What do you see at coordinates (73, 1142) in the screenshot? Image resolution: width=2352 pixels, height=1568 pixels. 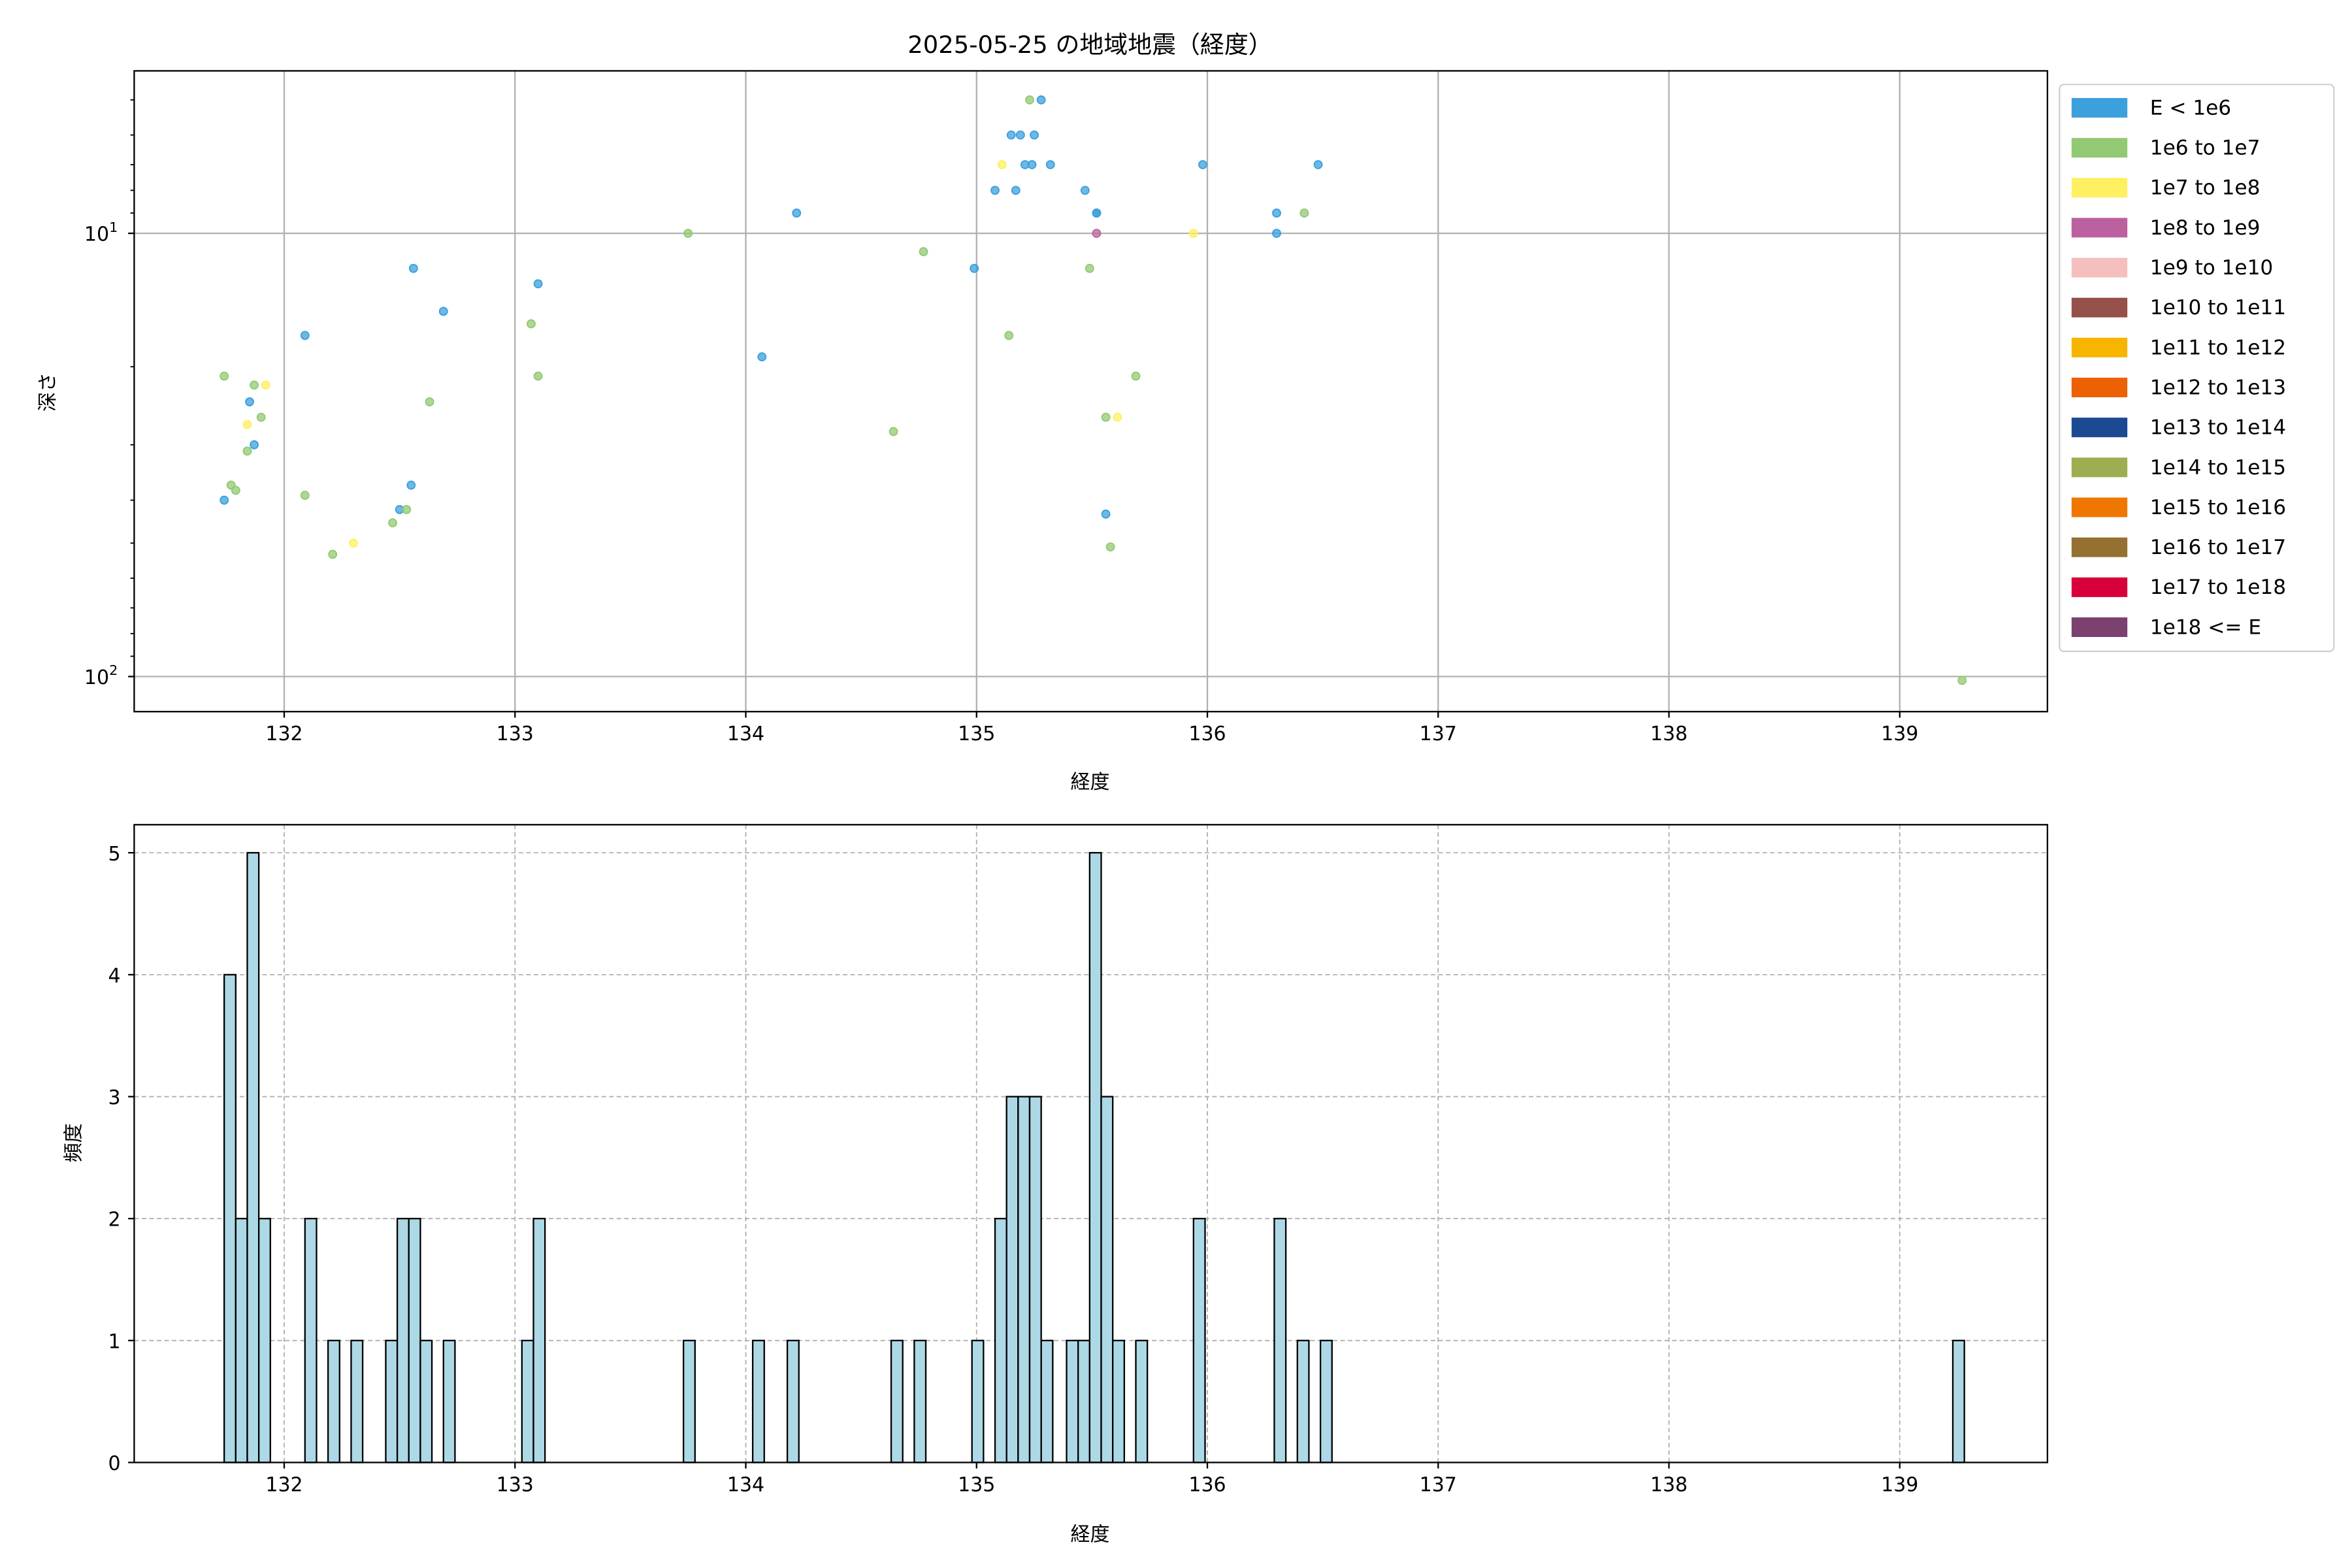 I see `histogram-y-axis-label: 頻度` at bounding box center [73, 1142].